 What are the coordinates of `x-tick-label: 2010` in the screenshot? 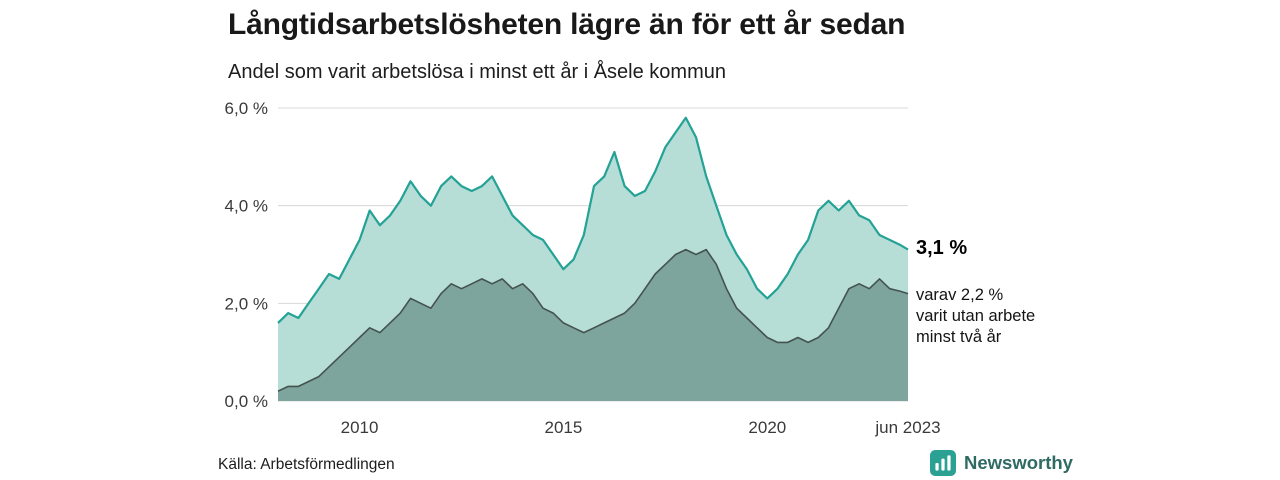 It's located at (360, 427).